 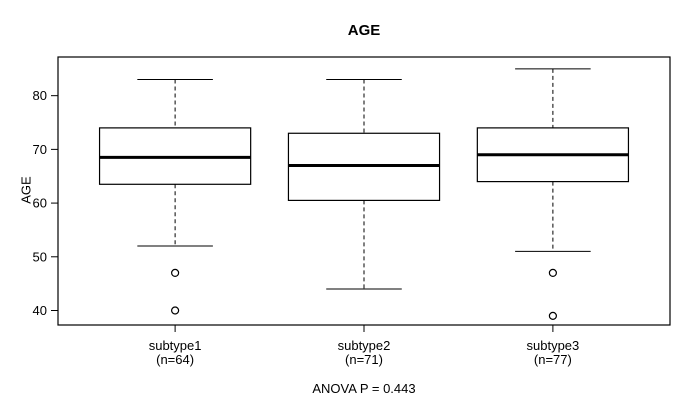 What do you see at coordinates (40, 310) in the screenshot?
I see `y-tick-label: 40` at bounding box center [40, 310].